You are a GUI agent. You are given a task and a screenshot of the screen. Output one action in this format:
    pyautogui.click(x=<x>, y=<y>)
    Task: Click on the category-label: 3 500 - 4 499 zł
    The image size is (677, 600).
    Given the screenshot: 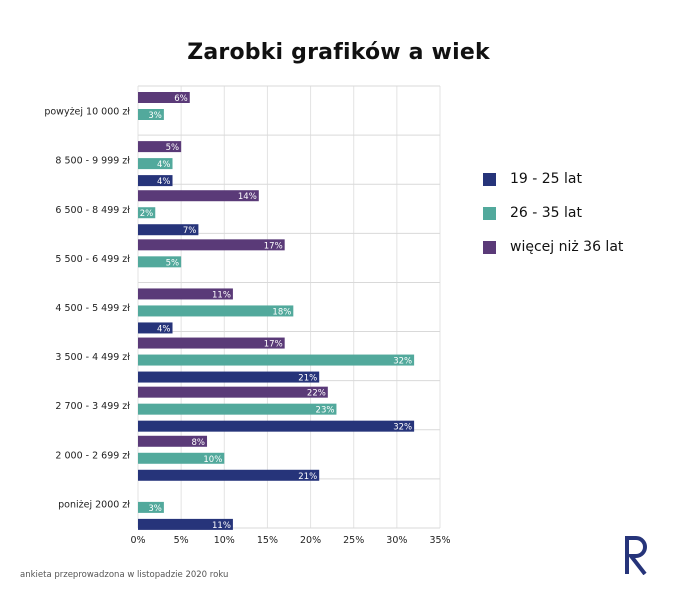 What is the action you would take?
    pyautogui.click(x=92, y=357)
    